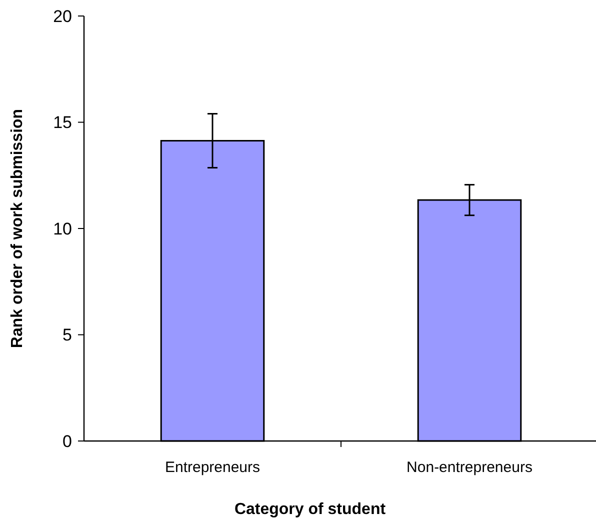 The width and height of the screenshot is (596, 518). I want to click on x-tick-label: Non-entrepreneurs, so click(469, 467).